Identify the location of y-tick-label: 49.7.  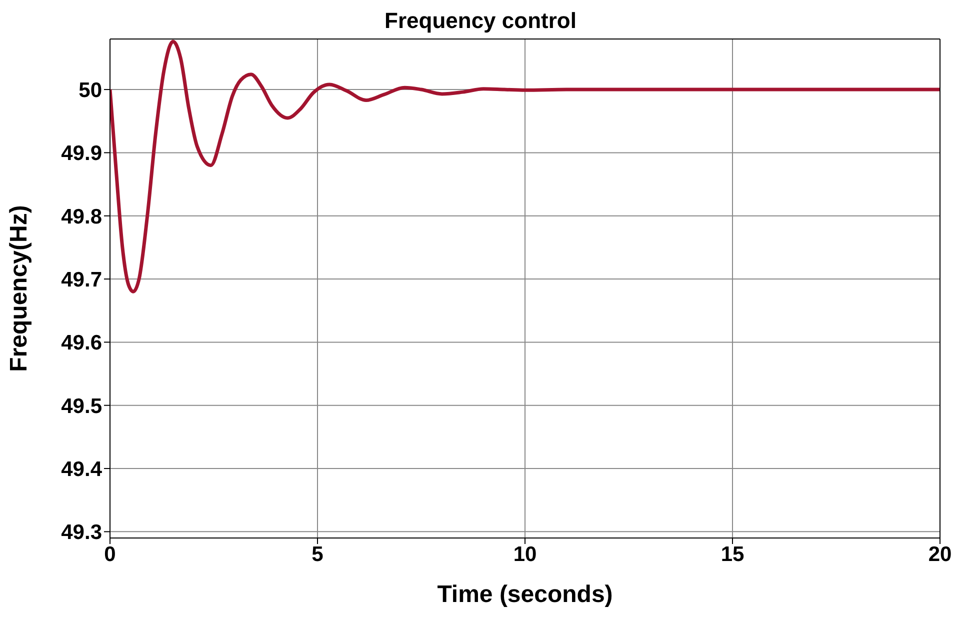
(81, 280).